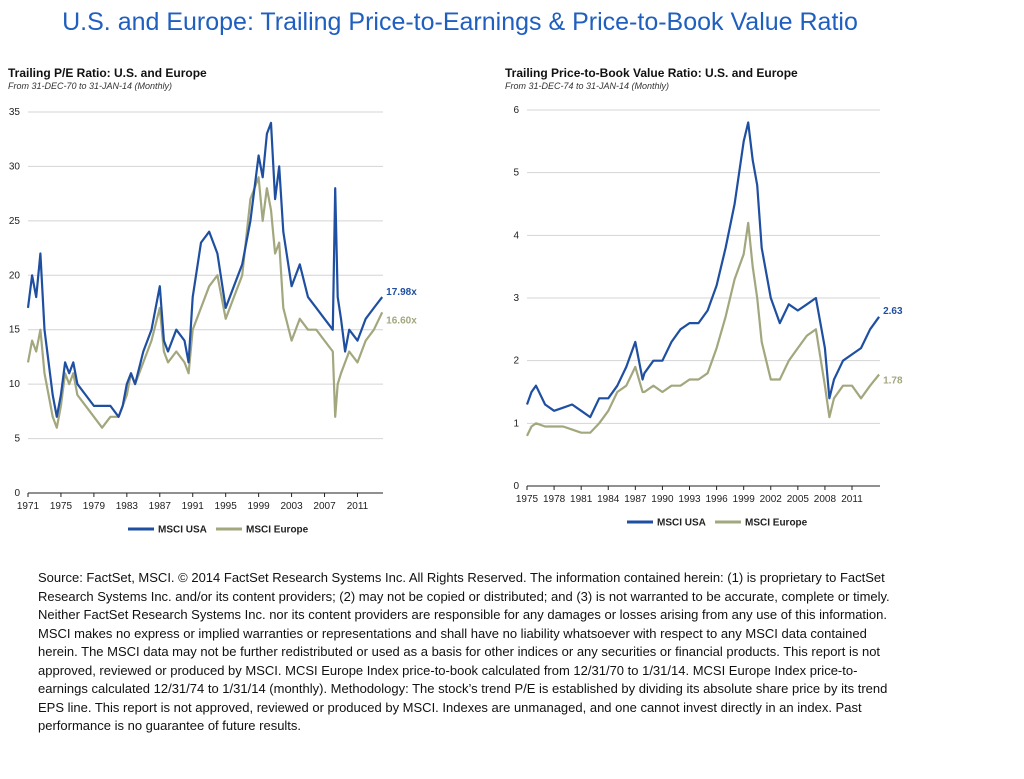  I want to click on pb-chart-subtitle: From 31-DEC-74 to 31-JAN-14 (Monthly), so click(587, 86).